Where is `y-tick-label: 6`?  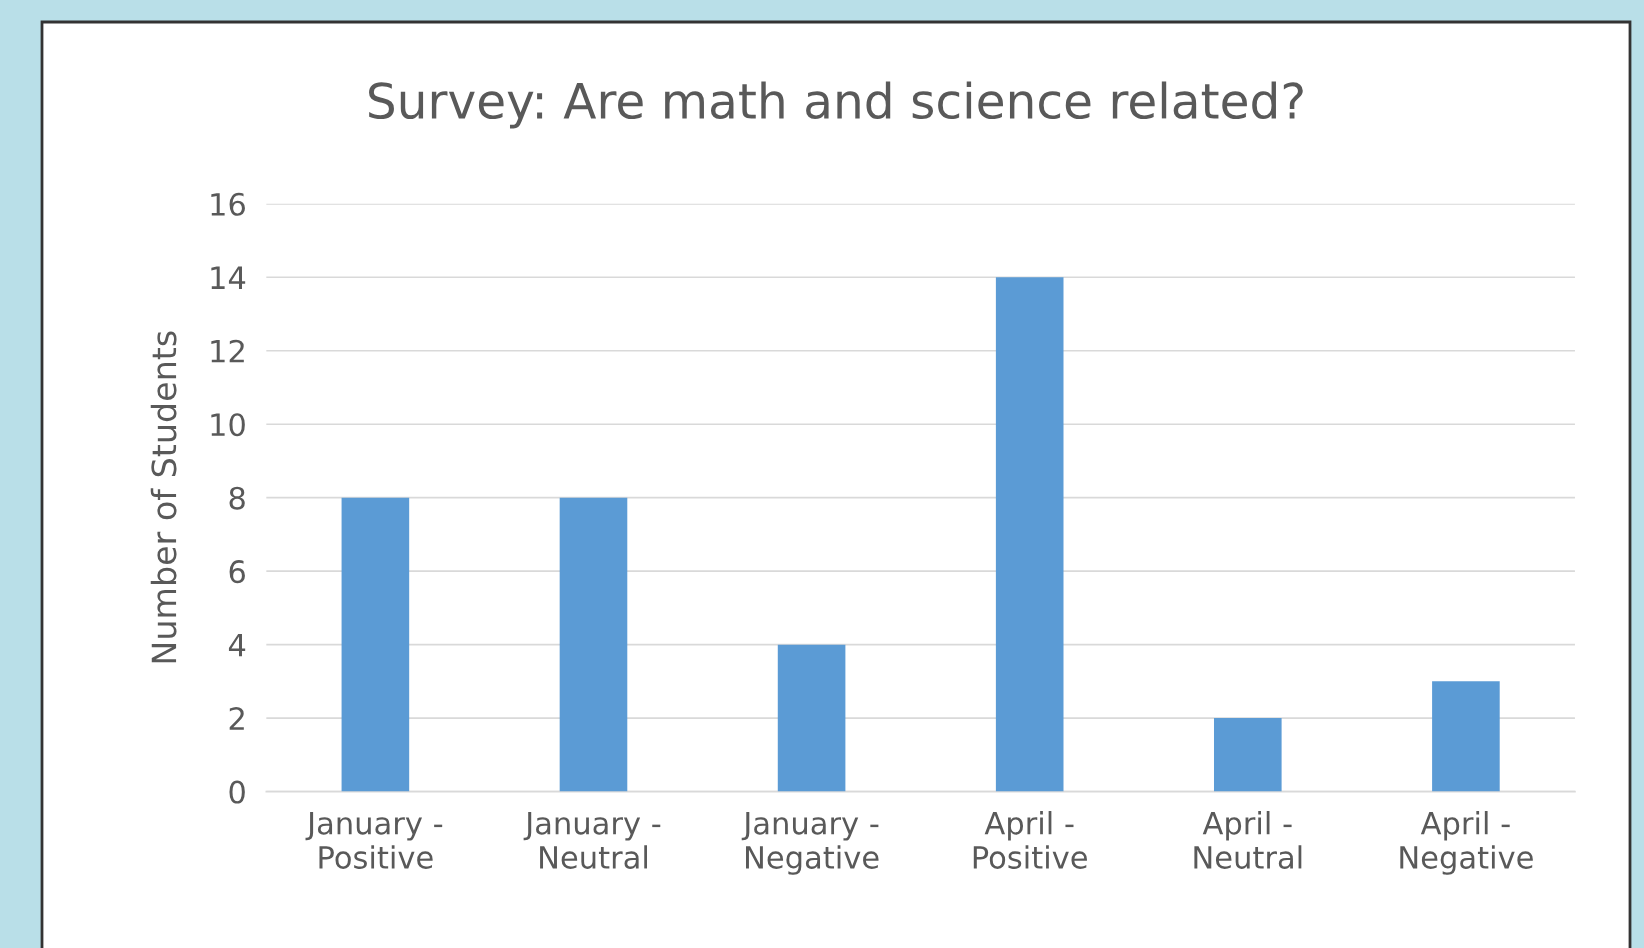
y-tick-label: 6 is located at coordinates (237, 572).